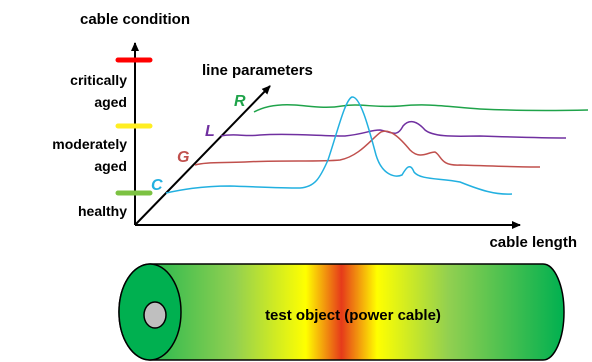 The image size is (592, 362). I want to click on g-curve, so click(367, 149).